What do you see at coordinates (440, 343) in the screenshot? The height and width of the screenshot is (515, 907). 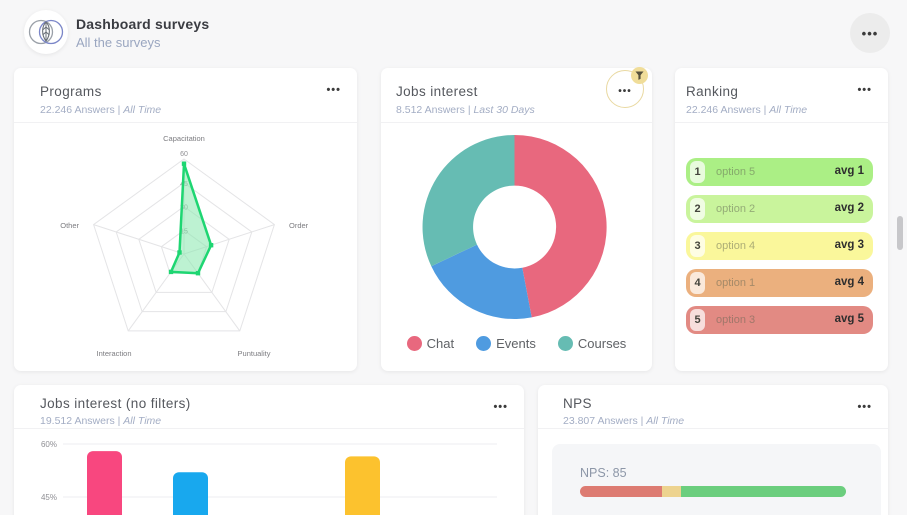 I see `legend-label: Chat` at bounding box center [440, 343].